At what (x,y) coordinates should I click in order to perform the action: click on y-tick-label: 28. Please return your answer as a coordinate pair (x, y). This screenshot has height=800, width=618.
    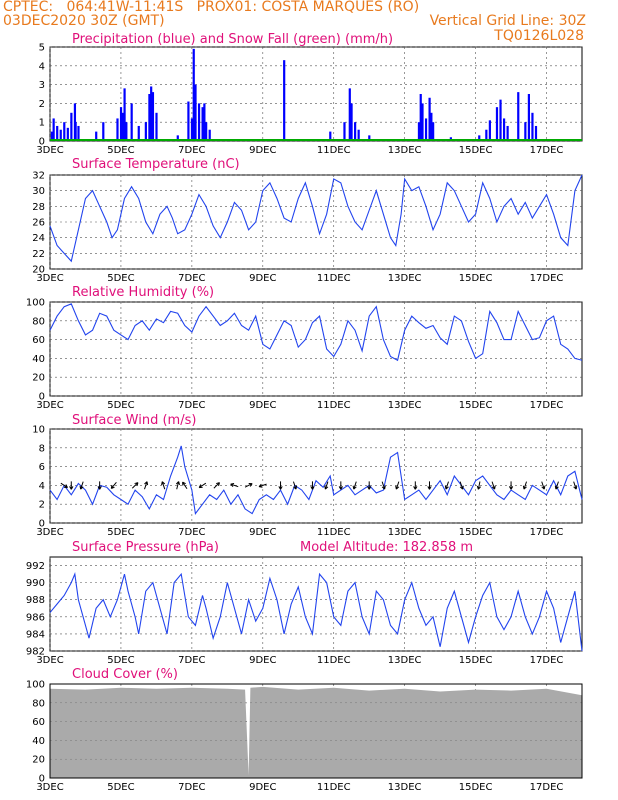
    Looking at the image, I should click on (38, 207).